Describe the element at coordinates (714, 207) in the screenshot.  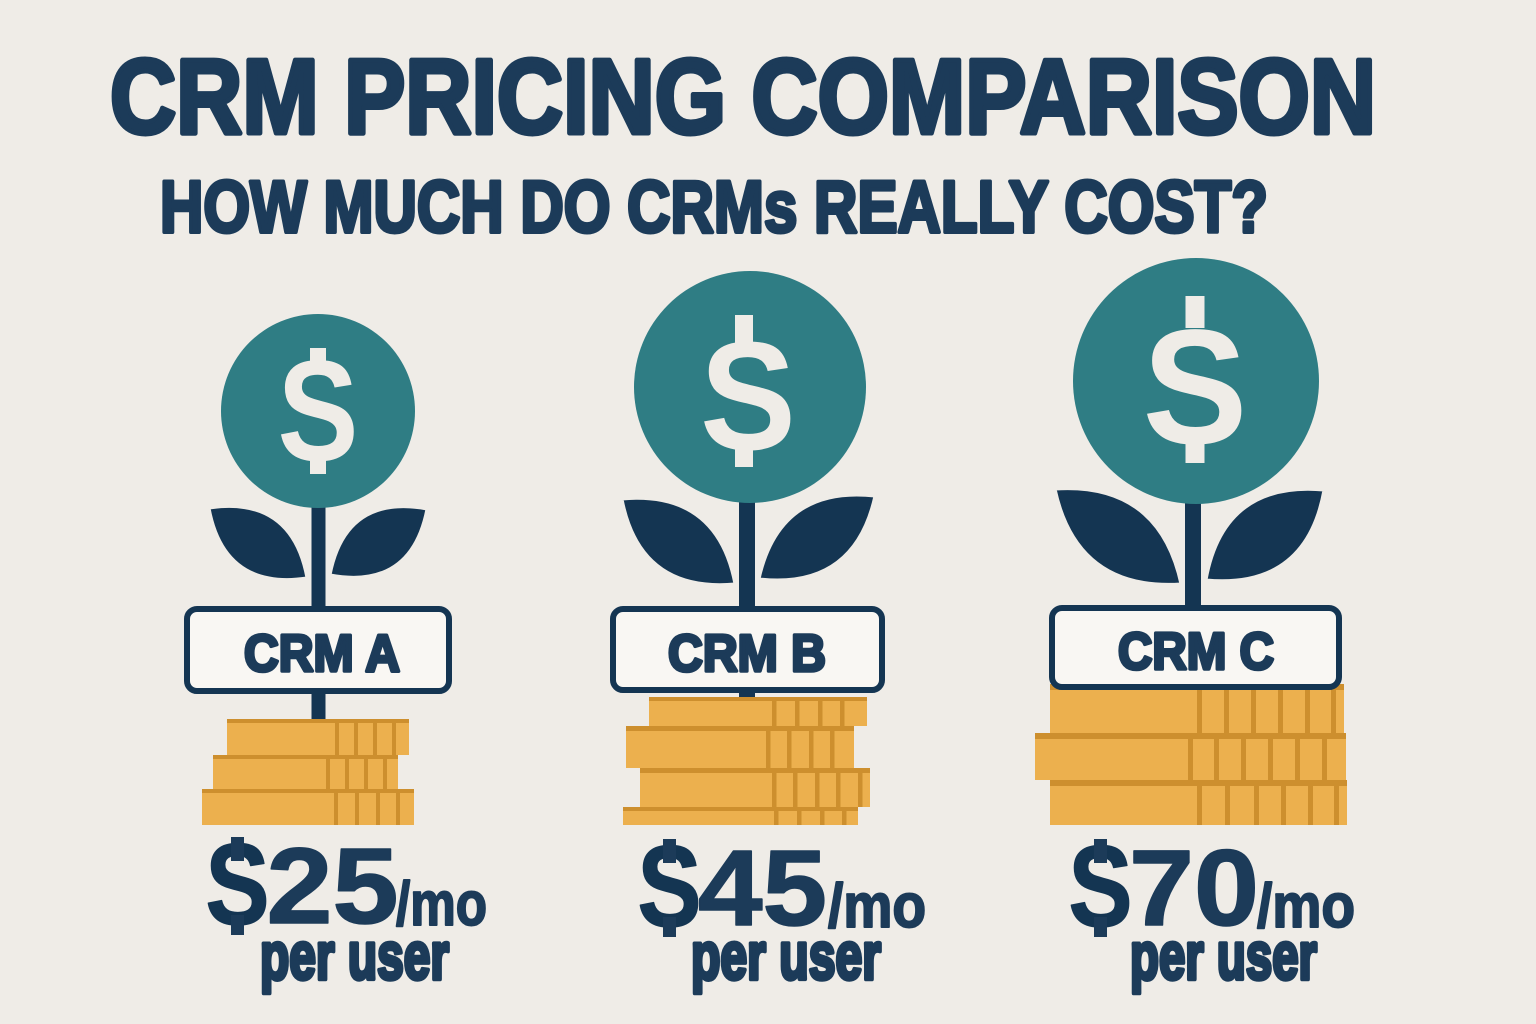
I see `svg-text: HOW MUCH DO CRMs REALLY COST?` at that location.